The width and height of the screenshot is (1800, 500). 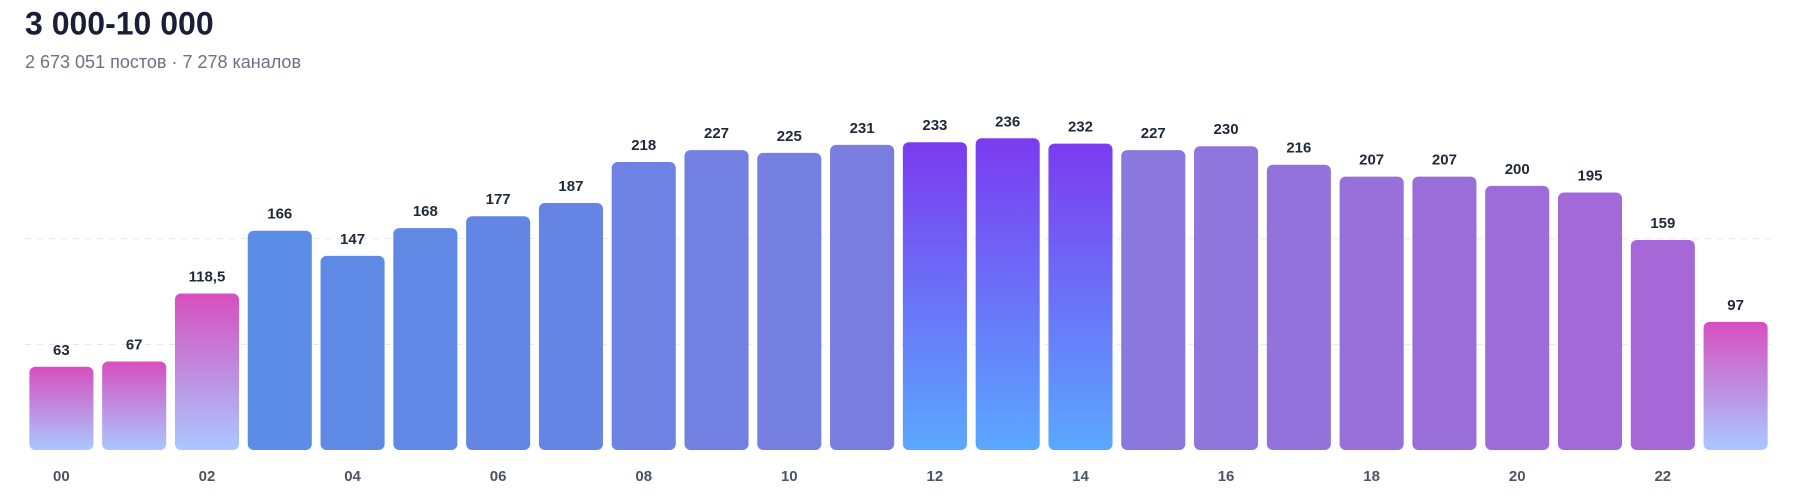 I want to click on x-tick-label: 18, so click(x=1371, y=476).